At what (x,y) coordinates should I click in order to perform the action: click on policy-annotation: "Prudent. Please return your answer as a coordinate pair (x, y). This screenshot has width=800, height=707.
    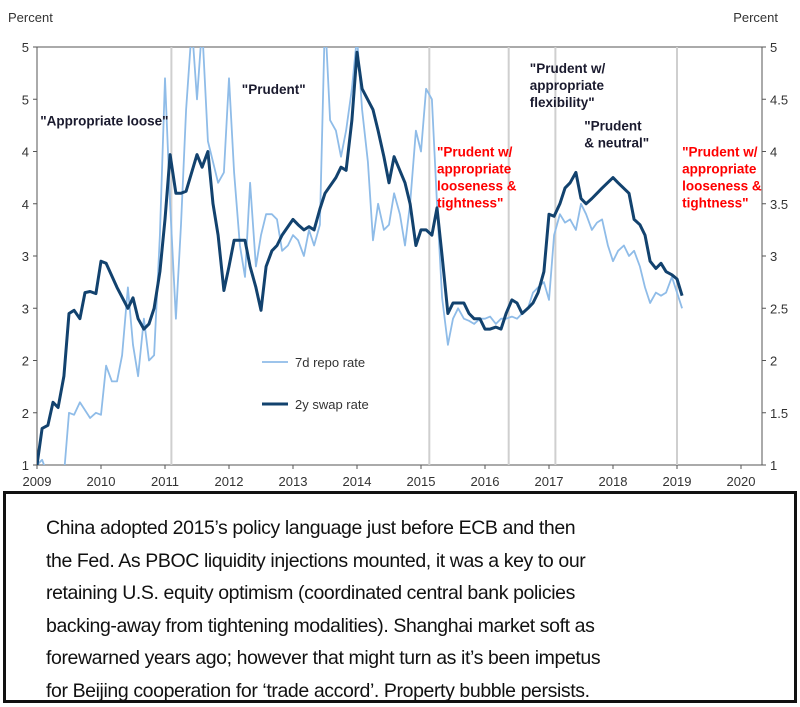
    Looking at the image, I should click on (613, 126).